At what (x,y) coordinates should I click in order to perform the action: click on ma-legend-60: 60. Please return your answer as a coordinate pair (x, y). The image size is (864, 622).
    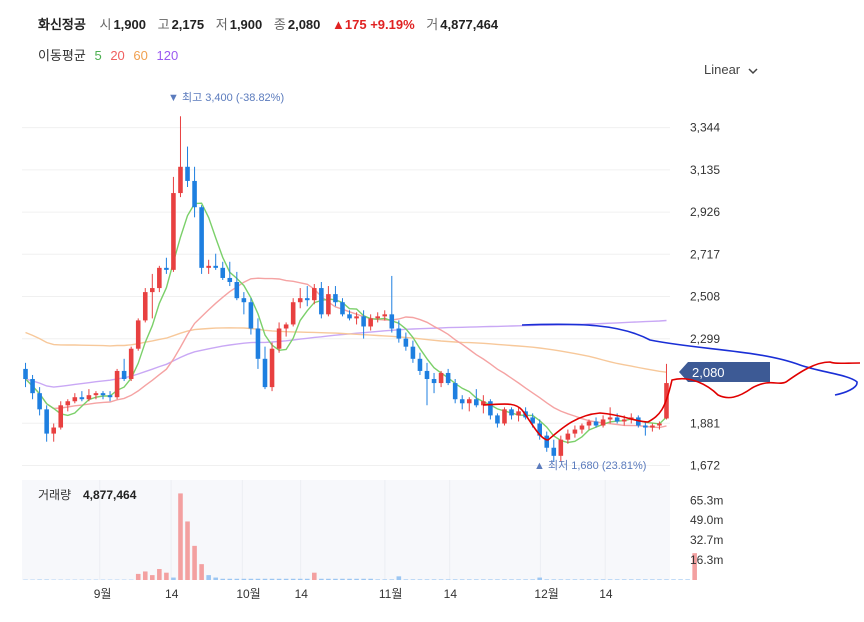
    Looking at the image, I should click on (140, 55).